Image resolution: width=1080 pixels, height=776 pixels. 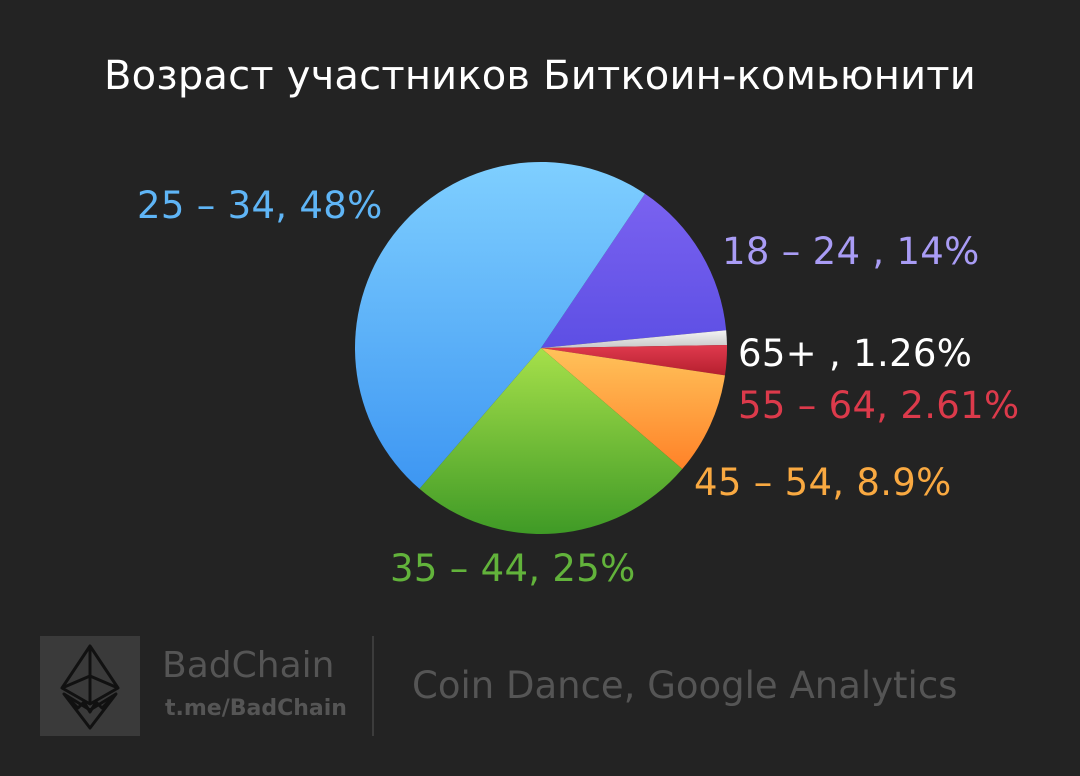 What do you see at coordinates (256, 708) in the screenshot?
I see `brand-link: t.me/BadChain` at bounding box center [256, 708].